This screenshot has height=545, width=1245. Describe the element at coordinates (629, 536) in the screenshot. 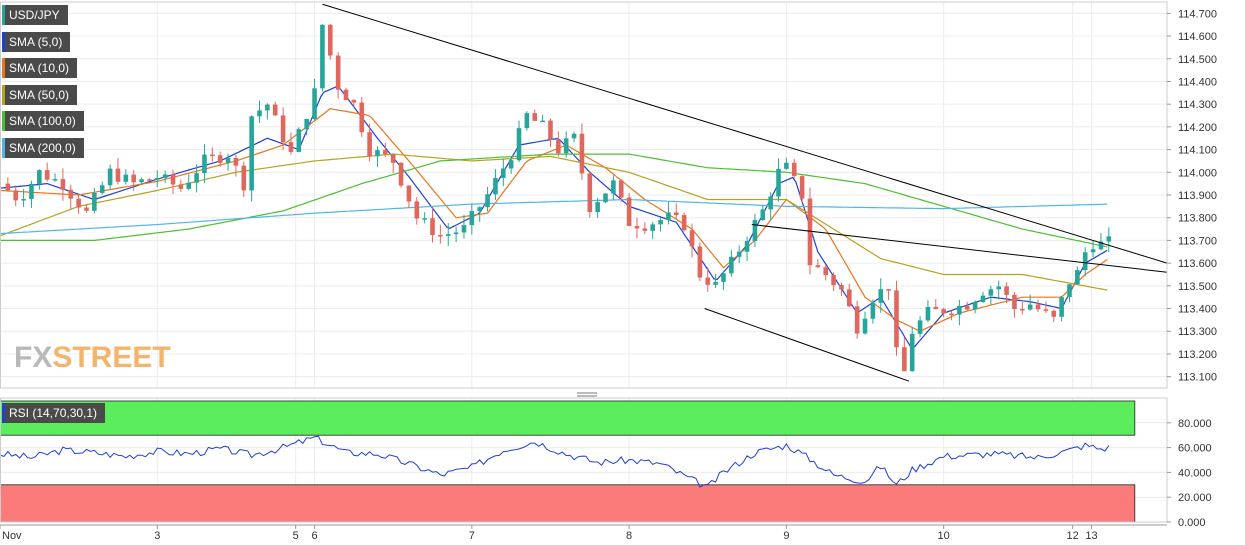

I see `time-tick-label: 8` at that location.